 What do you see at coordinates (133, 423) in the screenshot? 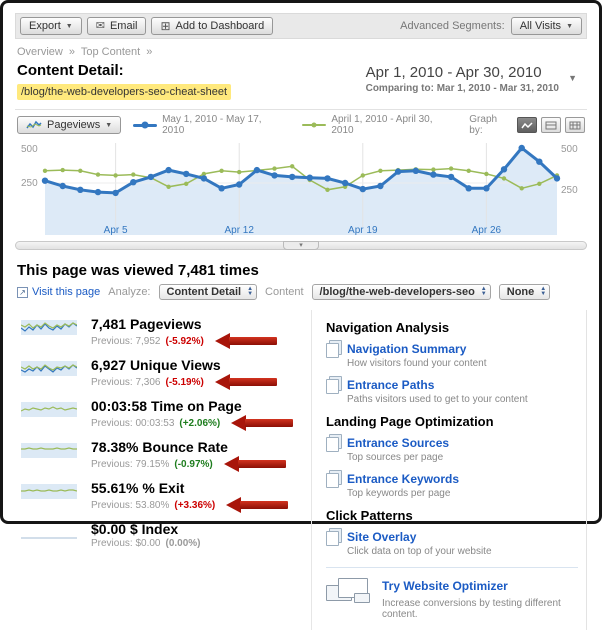
I see `metric-previous: Previous: 00:03:53` at bounding box center [133, 423].